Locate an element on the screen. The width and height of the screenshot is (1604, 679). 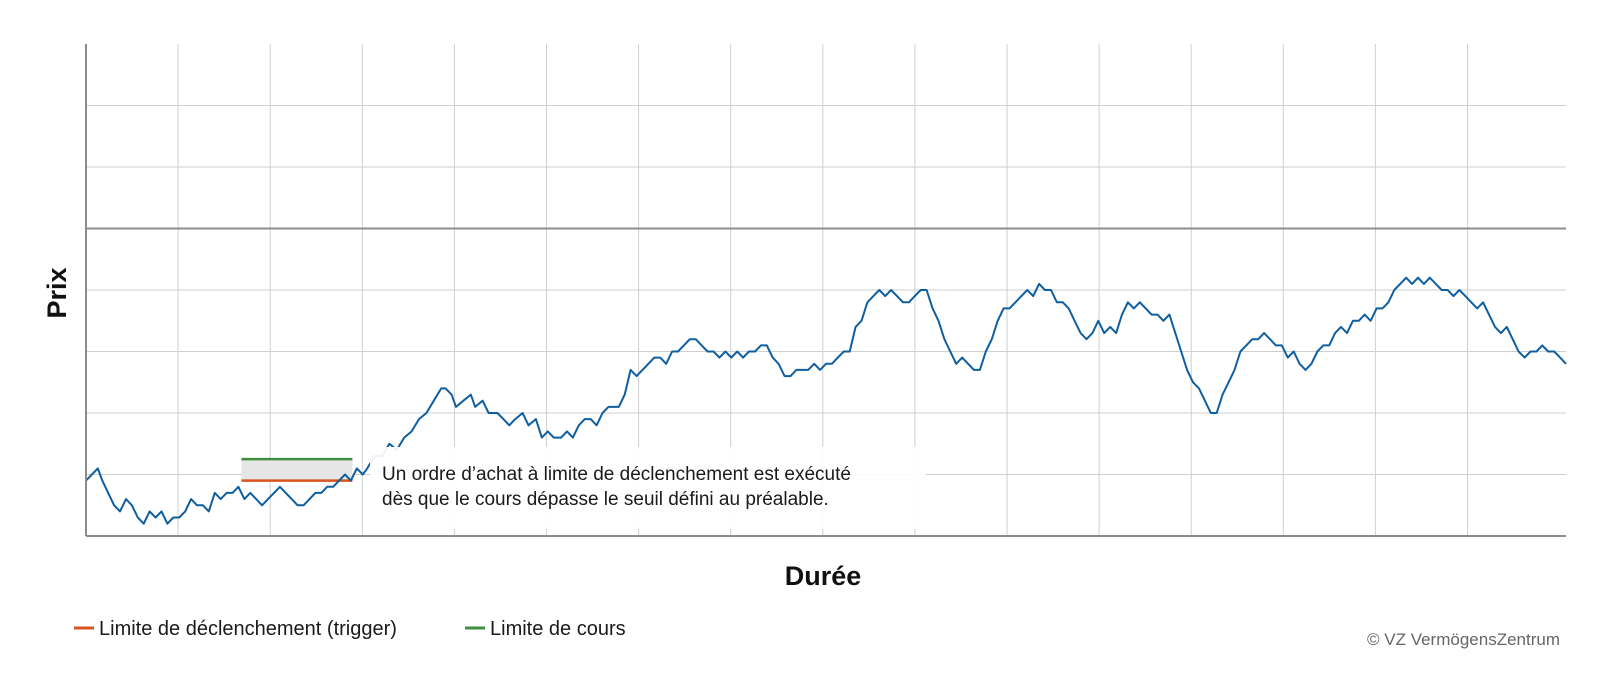
x-axis-title: Durée is located at coordinates (823, 576).